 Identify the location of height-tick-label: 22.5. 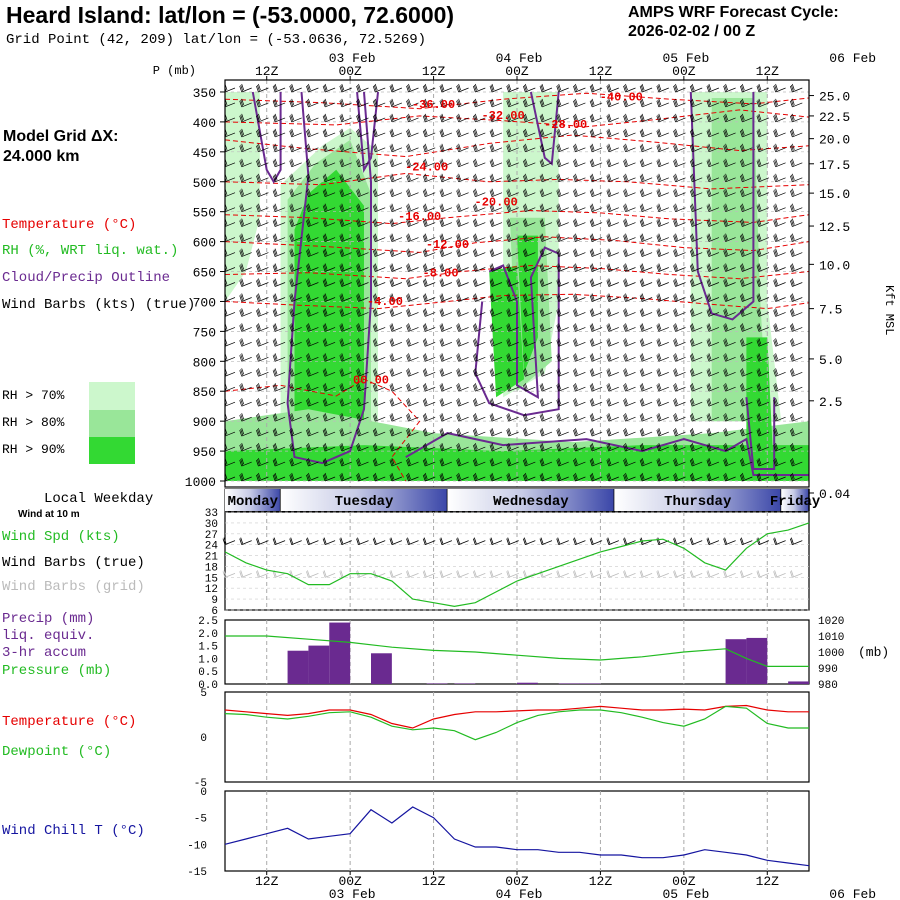
(834, 117).